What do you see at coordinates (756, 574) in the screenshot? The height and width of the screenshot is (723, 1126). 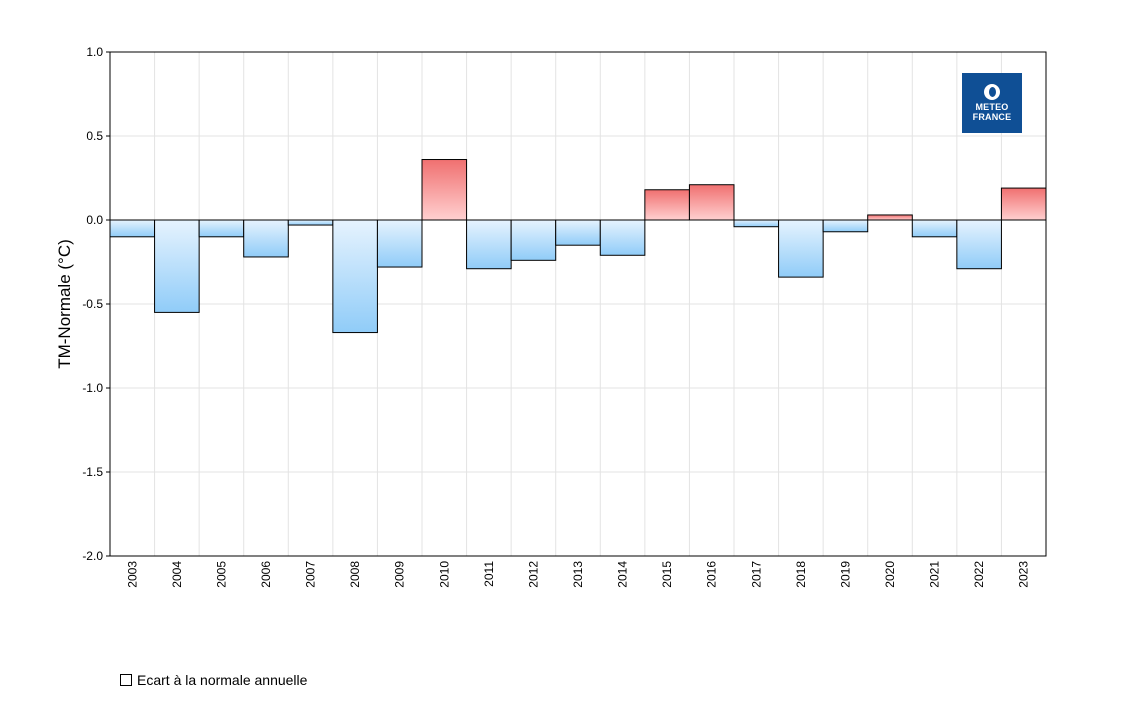 I see `x-tick-label: 2017` at bounding box center [756, 574].